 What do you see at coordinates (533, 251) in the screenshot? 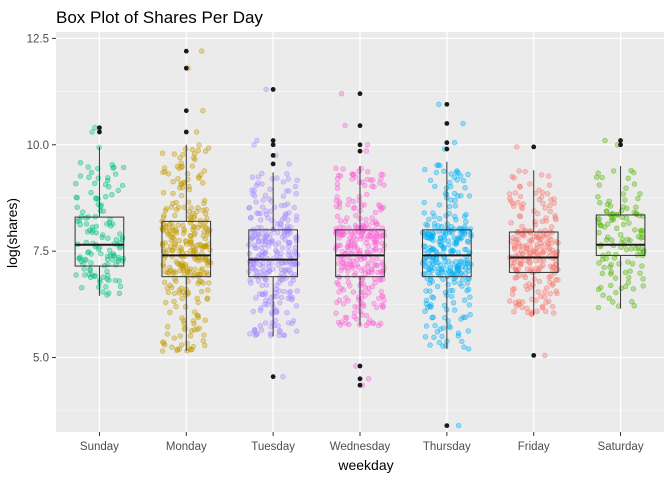
I see `box-friday` at bounding box center [533, 251].